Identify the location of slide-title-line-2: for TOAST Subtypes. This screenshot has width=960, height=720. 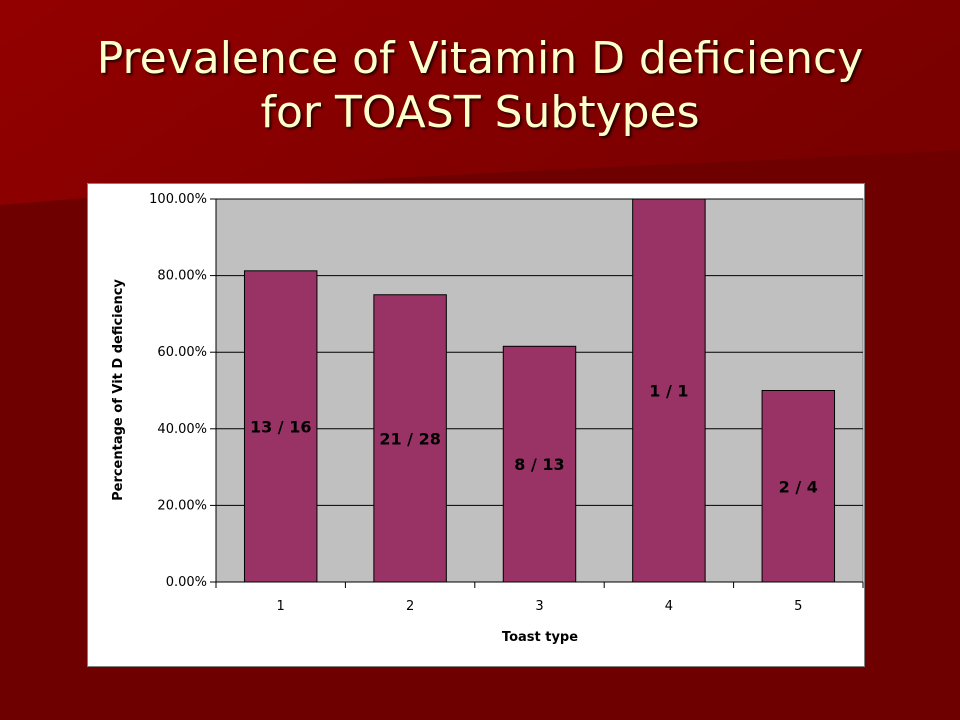
(480, 112).